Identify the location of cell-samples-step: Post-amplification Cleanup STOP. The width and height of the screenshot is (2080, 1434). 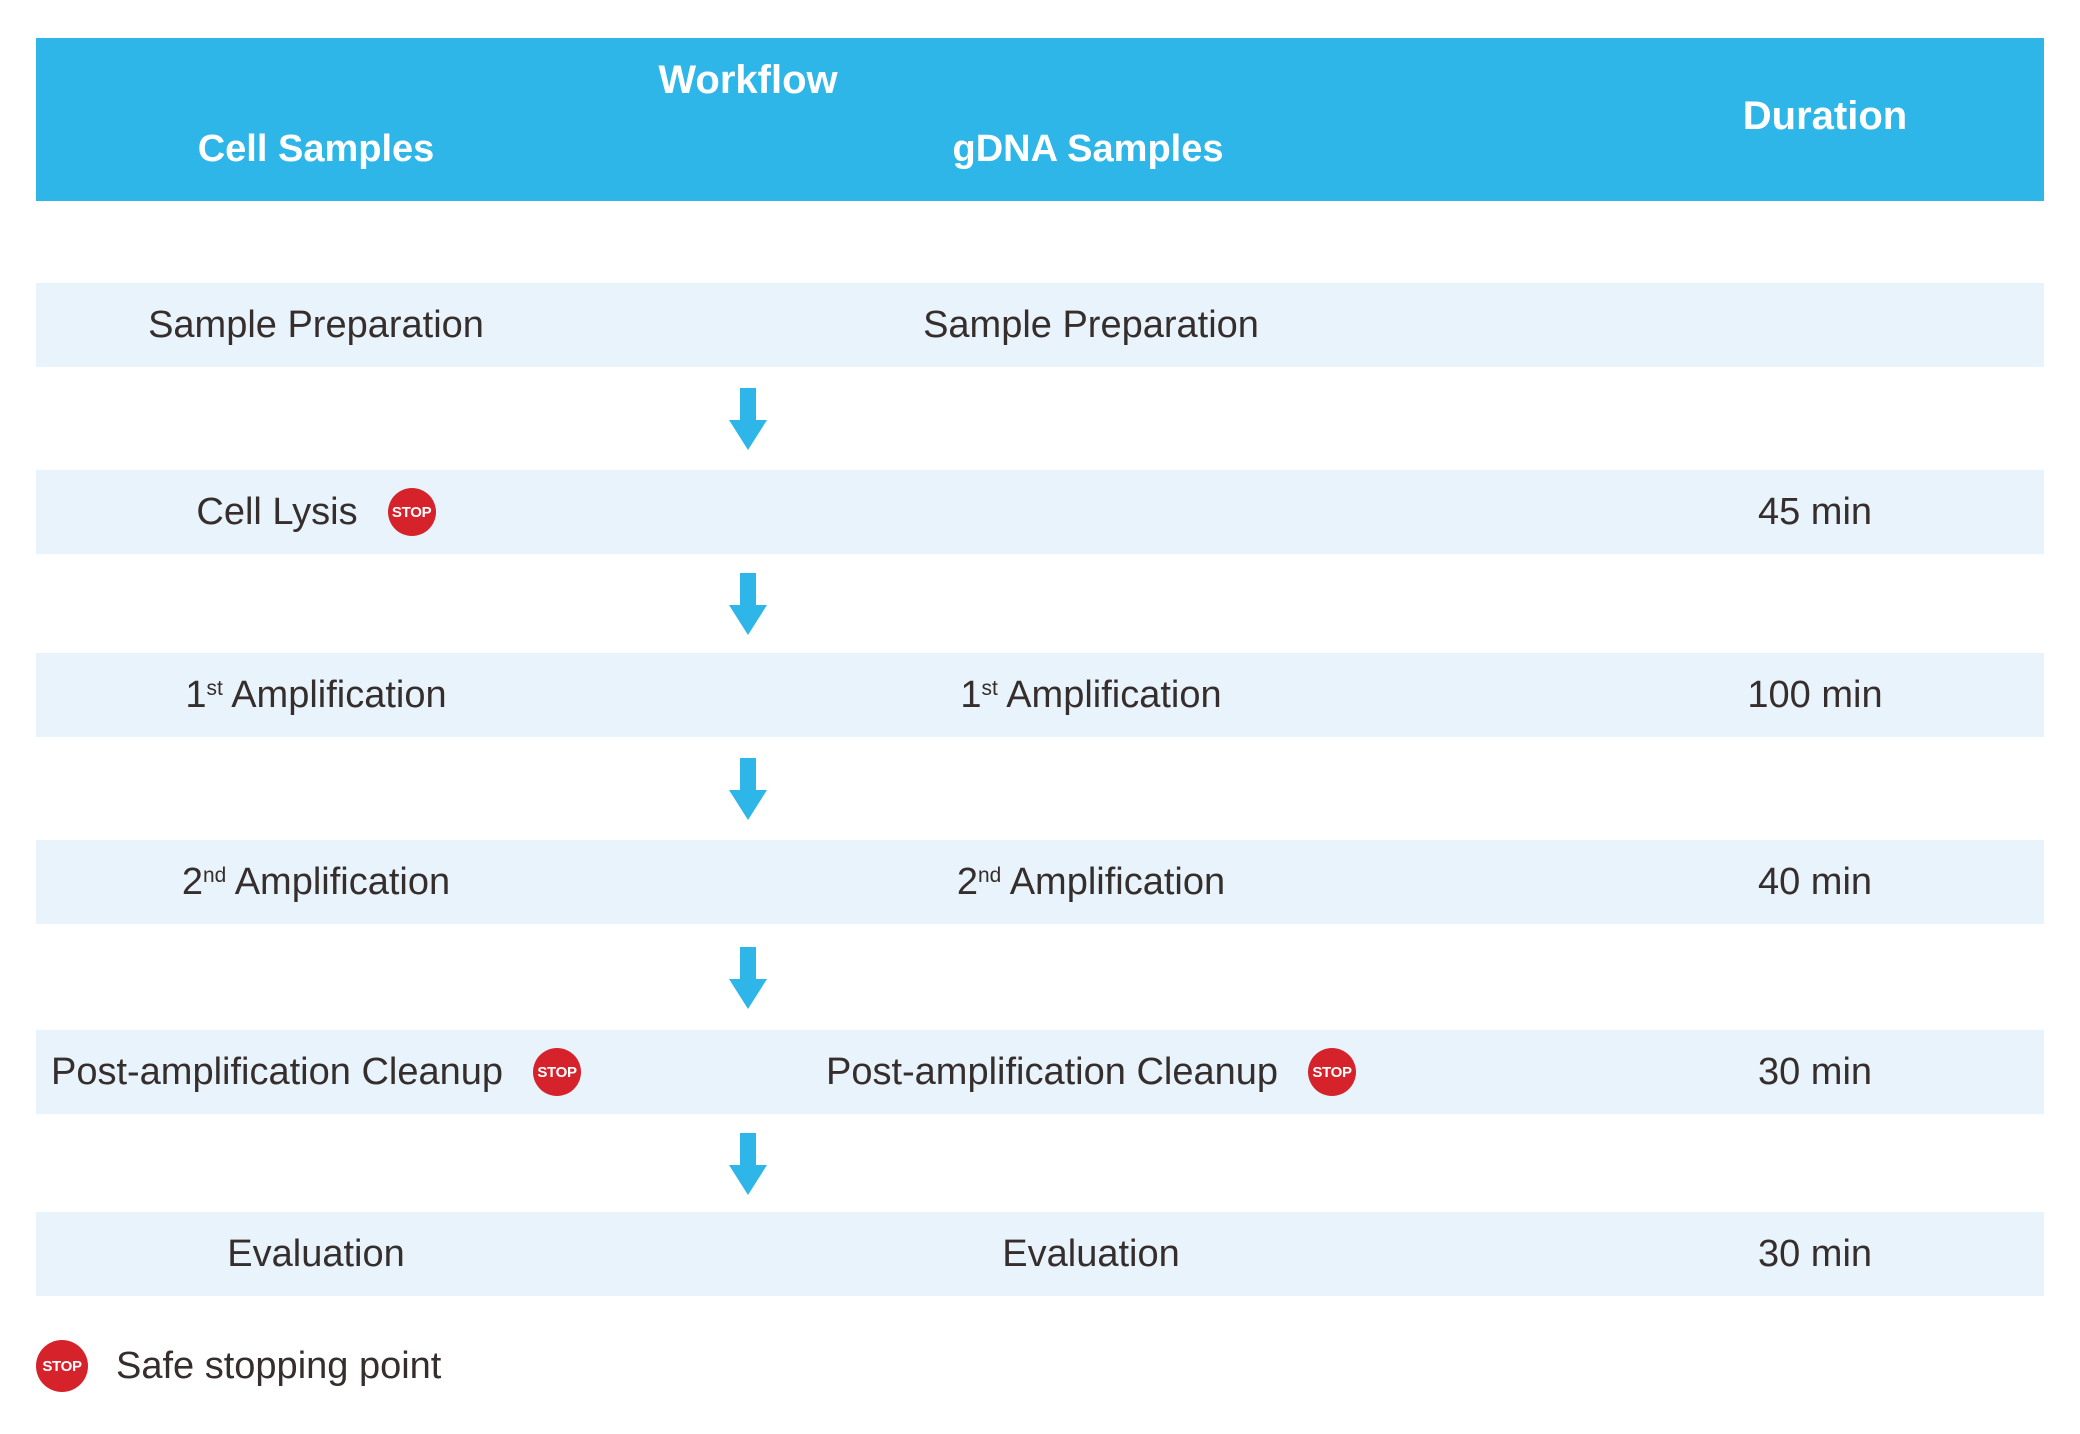
(316, 1072).